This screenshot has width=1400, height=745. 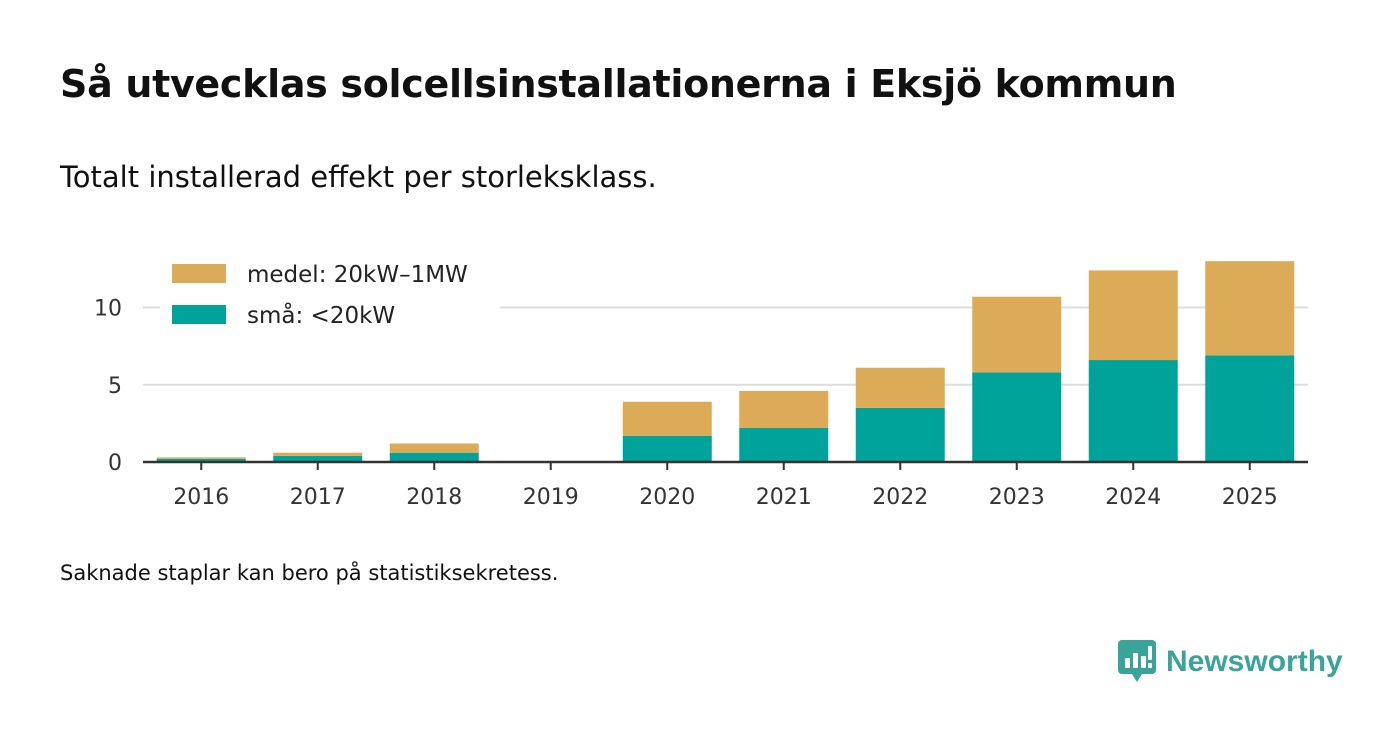 I want to click on x-tick-label: 2016, so click(x=201, y=497).